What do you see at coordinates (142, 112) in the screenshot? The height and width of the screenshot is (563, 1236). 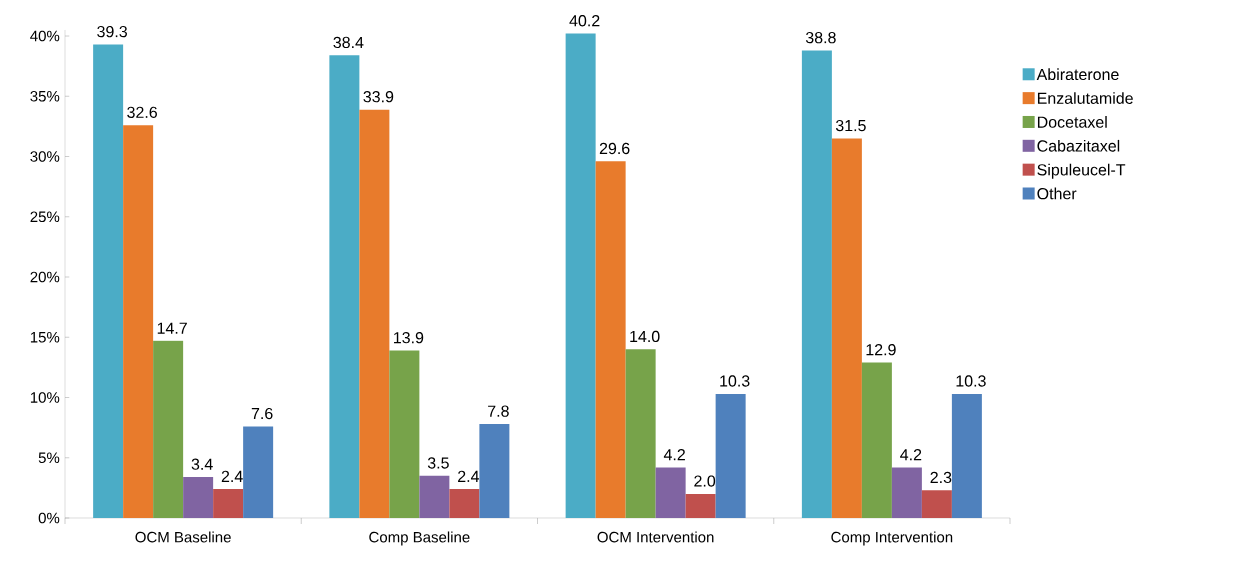 I see `data-label: 32.6` at bounding box center [142, 112].